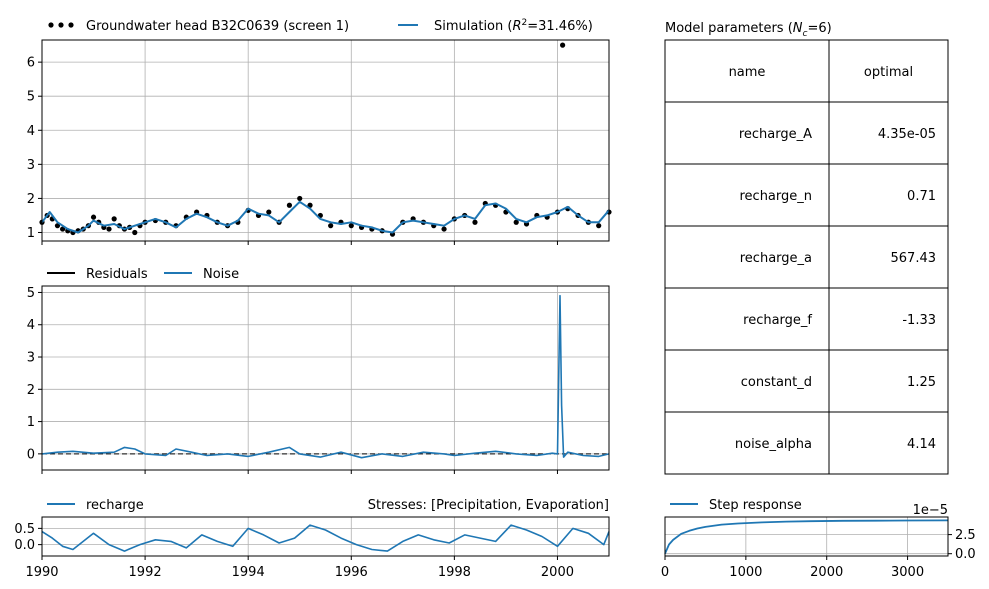  What do you see at coordinates (41, 572) in the screenshot?
I see `x-tick-label: 1990` at bounding box center [41, 572].